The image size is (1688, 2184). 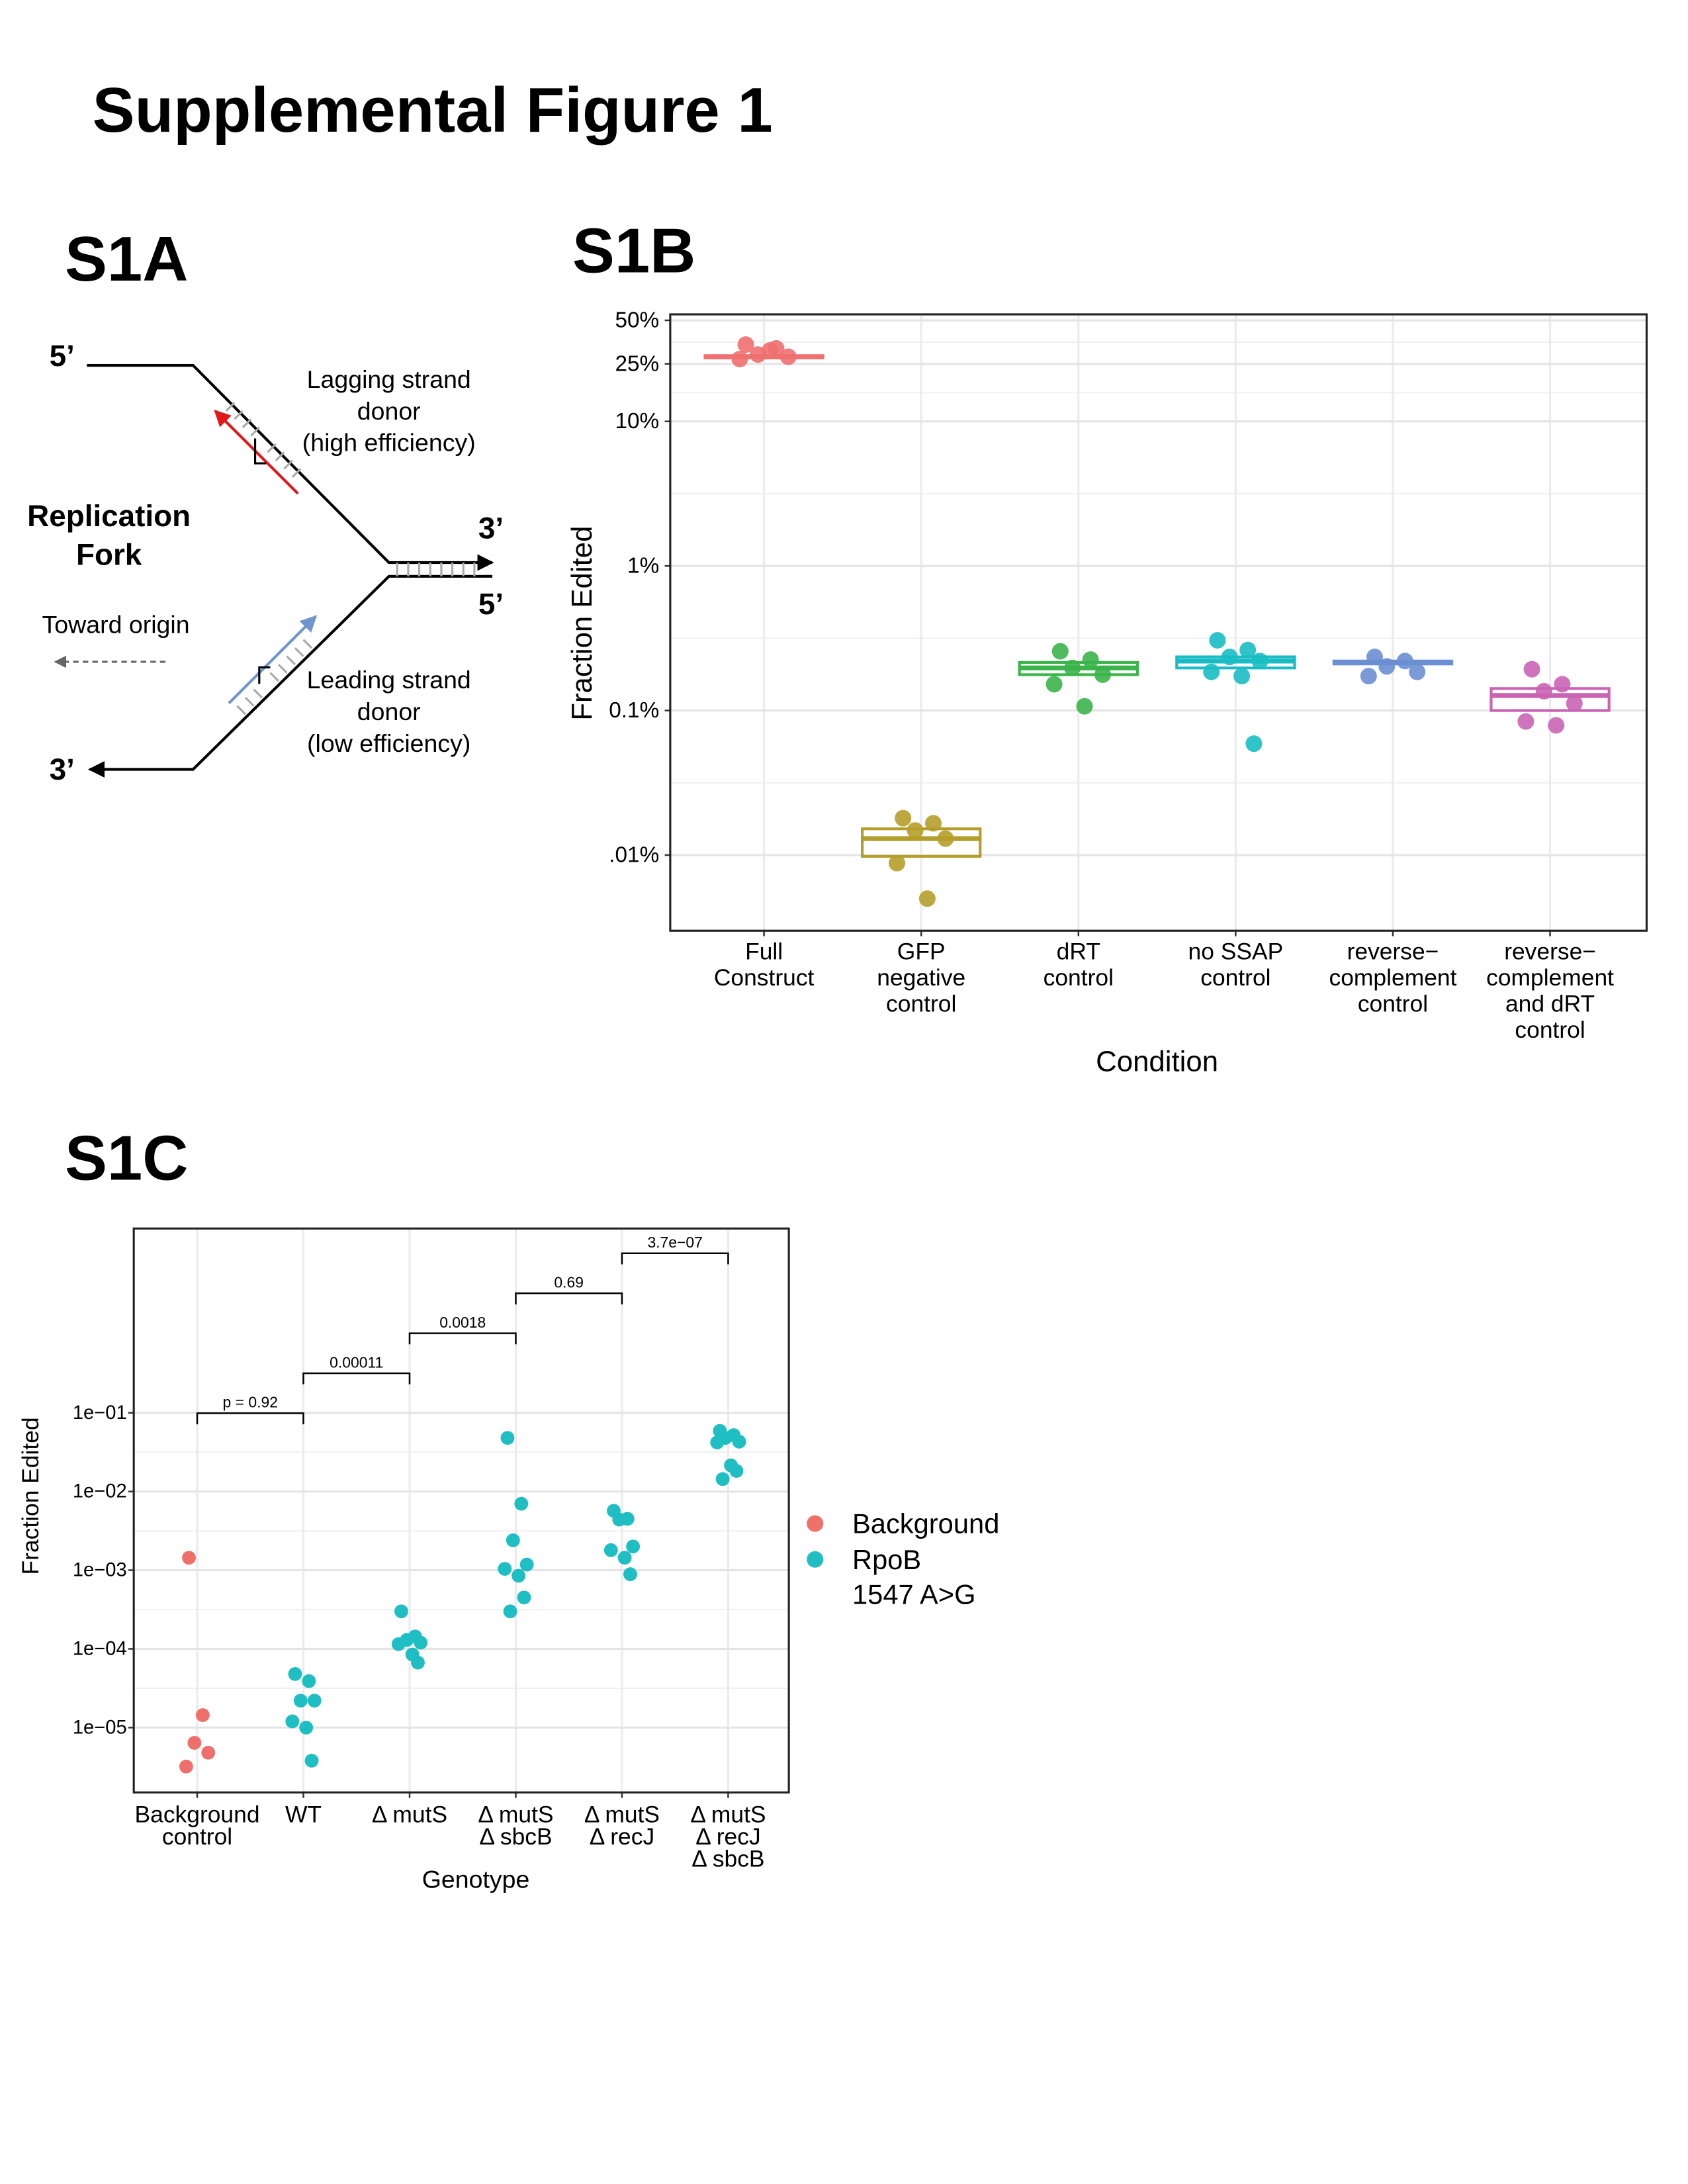 What do you see at coordinates (491, 604) in the screenshot?
I see `strand-end: 5’` at bounding box center [491, 604].